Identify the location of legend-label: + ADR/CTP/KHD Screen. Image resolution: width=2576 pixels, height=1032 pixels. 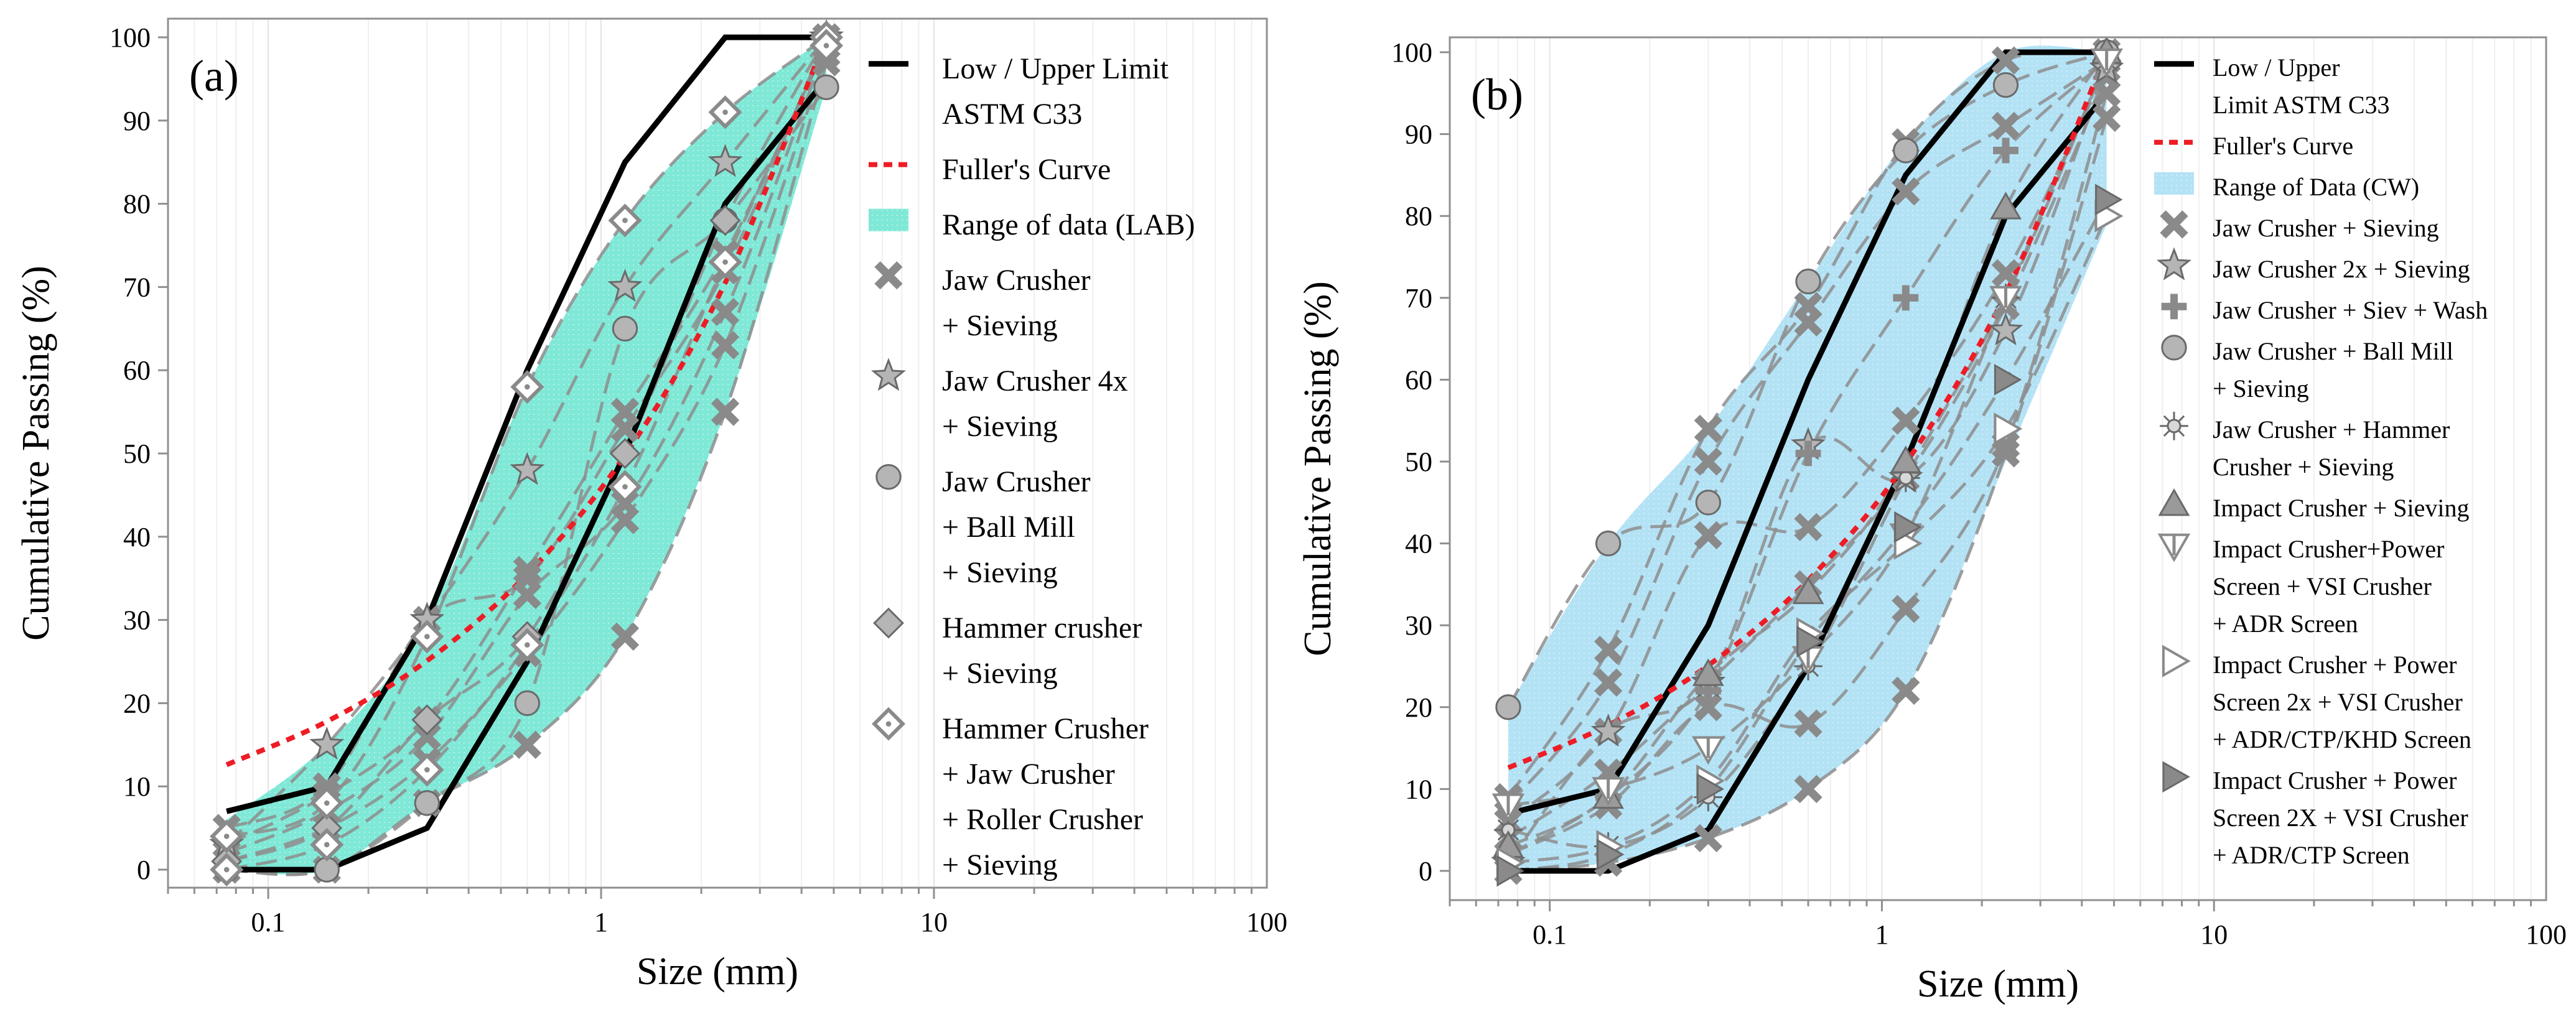
(2342, 739).